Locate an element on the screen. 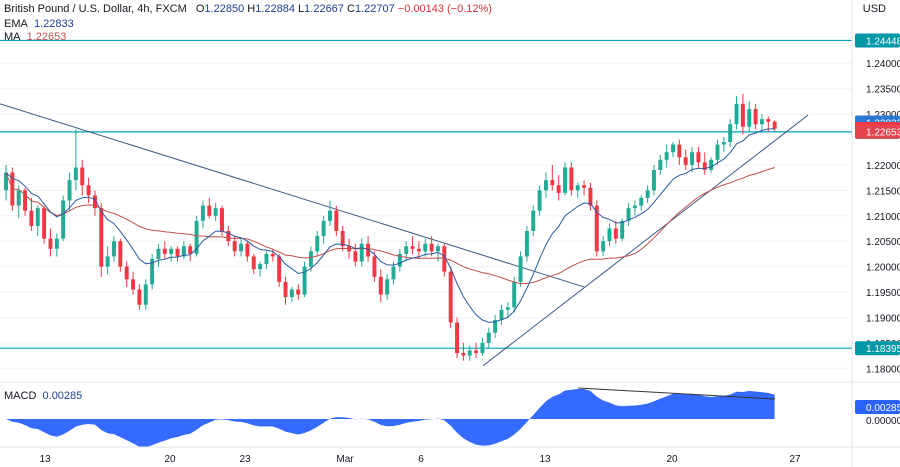  ma-badge-label: 1.22653 is located at coordinates (883, 133).